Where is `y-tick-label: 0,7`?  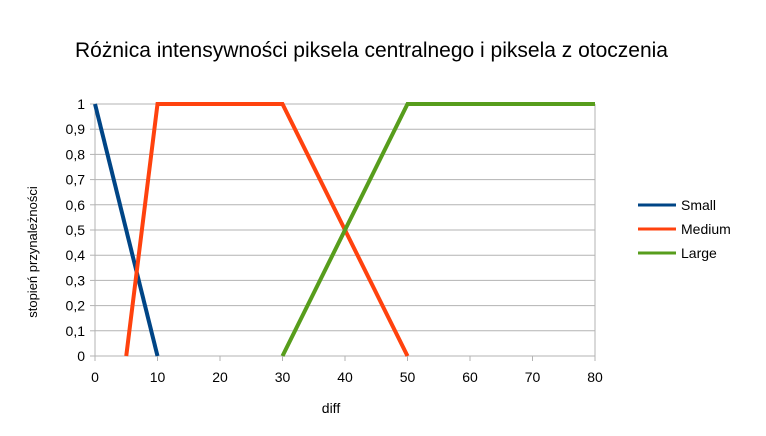
y-tick-label: 0,7 is located at coordinates (76, 180).